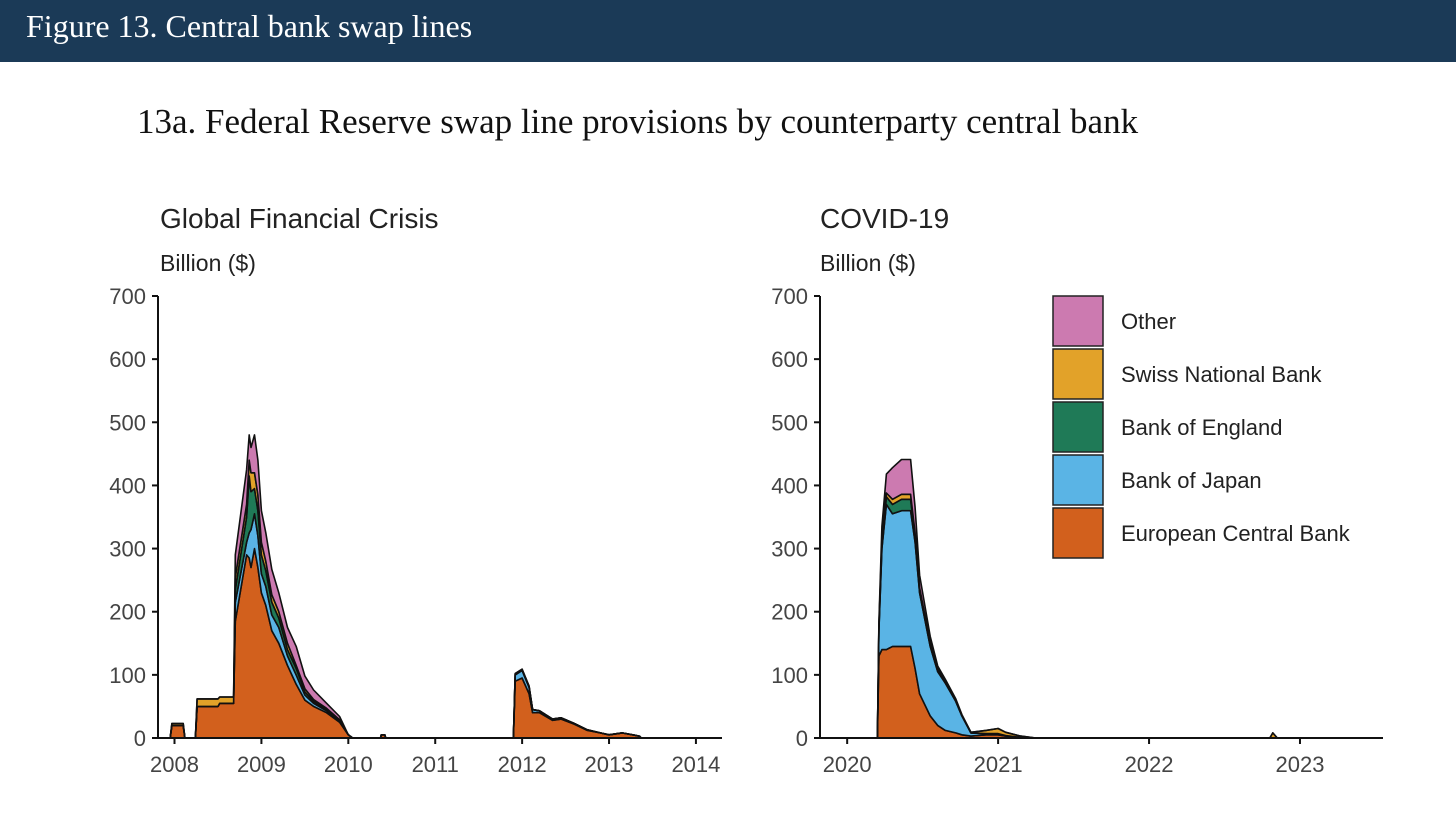  What do you see at coordinates (728, 31) in the screenshot?
I see `header-bar` at bounding box center [728, 31].